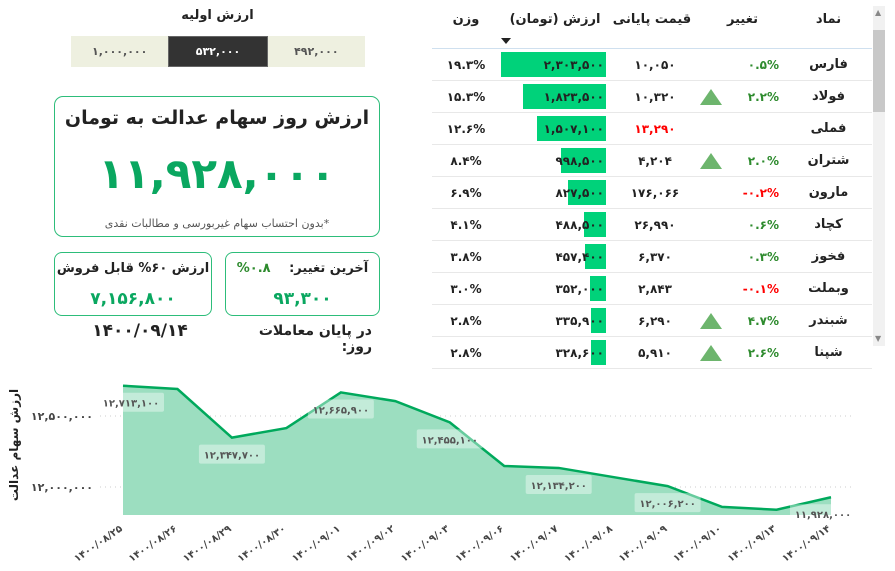  I want to click on table-row: مارون -۰.۲% ۱۷۶,۰۶۶ ۸۲۷,۵۰۰ ۶.۹%, so click(652, 193).